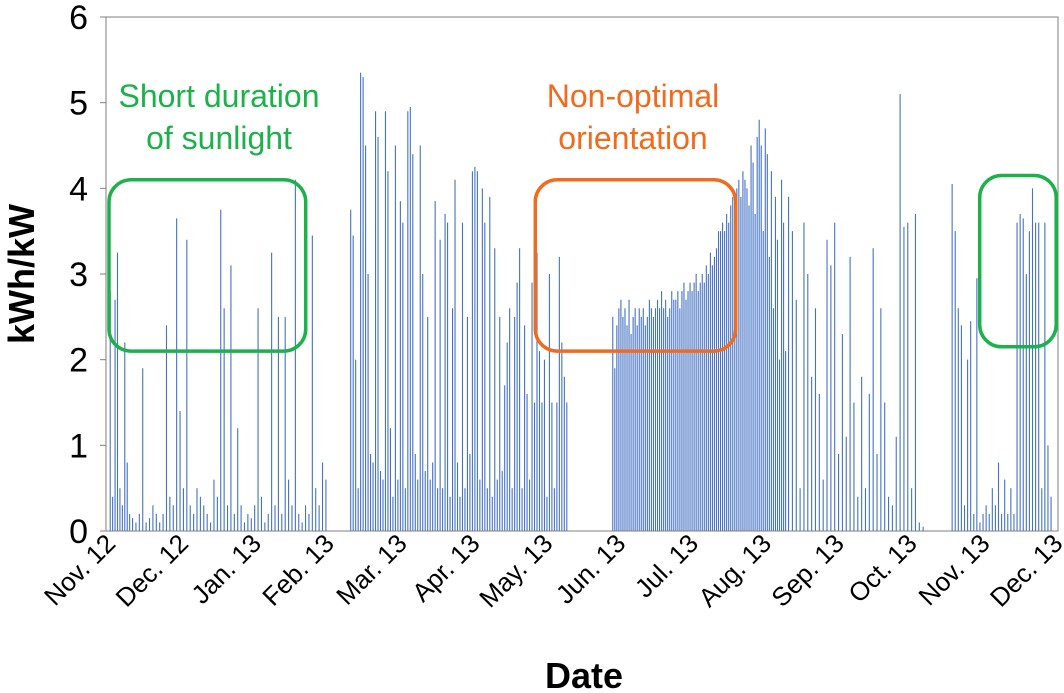 The width and height of the screenshot is (1064, 693). Describe the element at coordinates (78, 104) in the screenshot. I see `y-tick-label: 5` at that location.